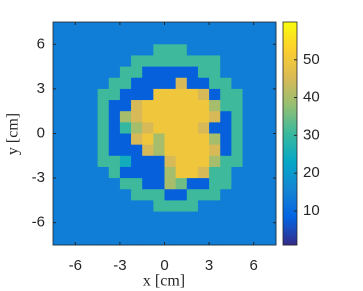  I want to click on x-tick-label: -6, so click(75, 265).